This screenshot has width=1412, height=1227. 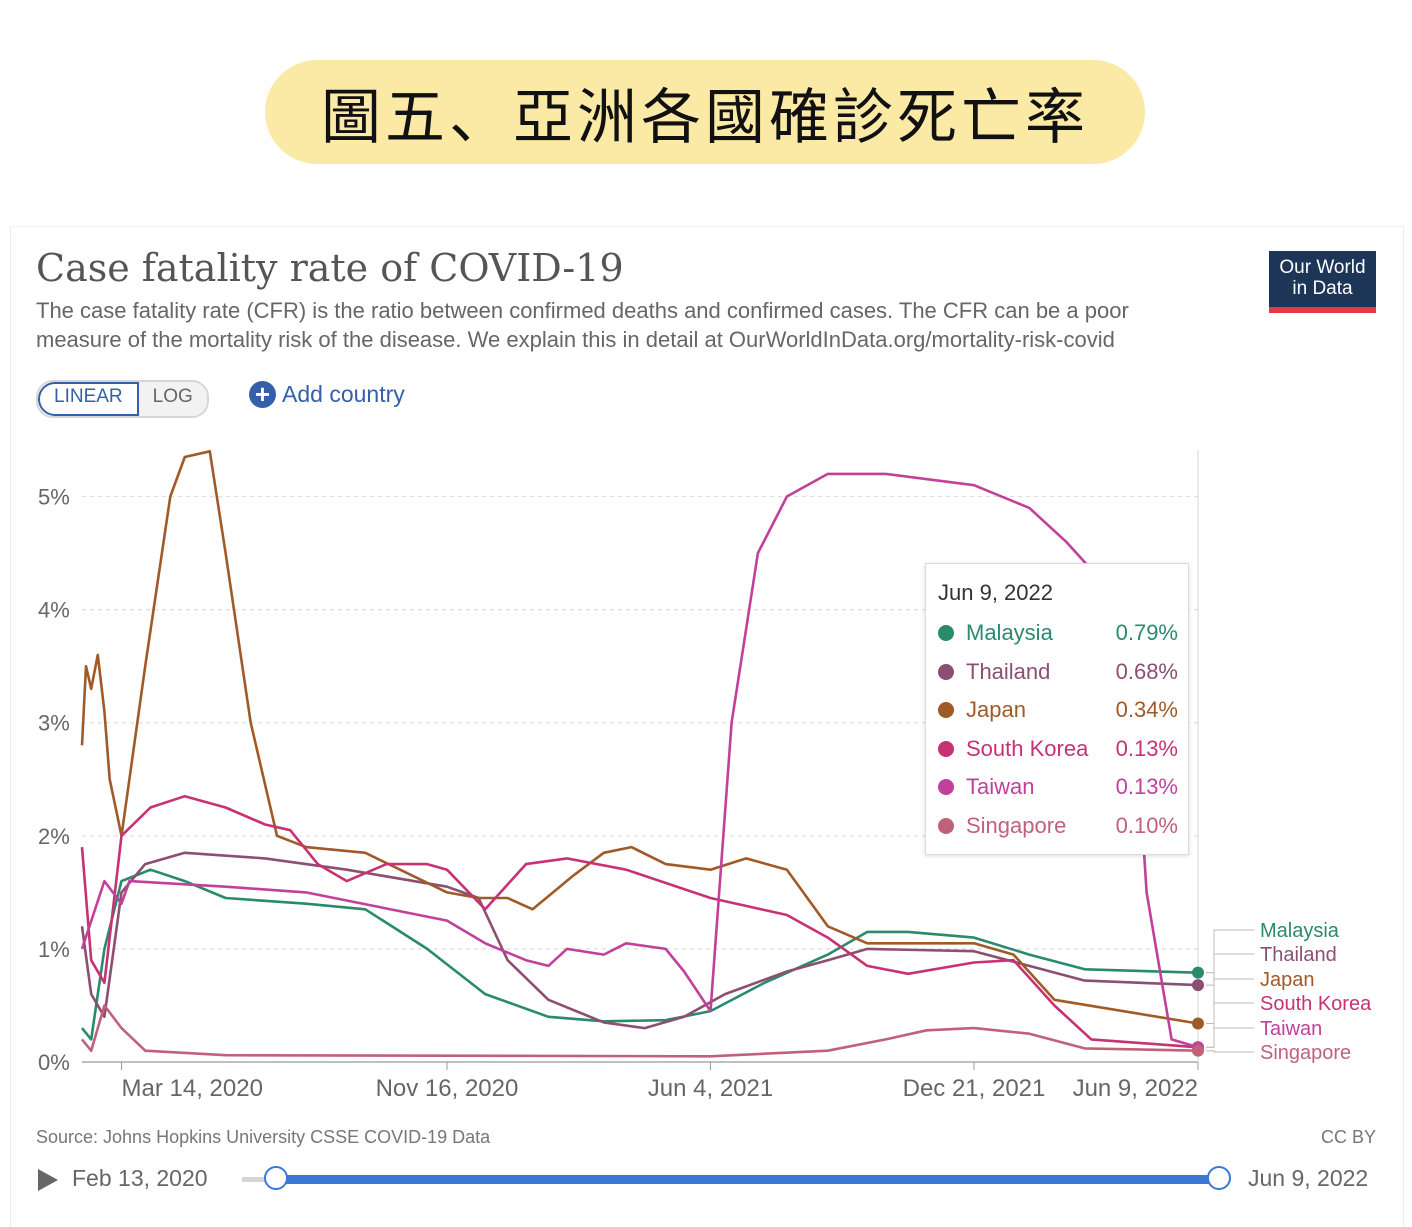 What do you see at coordinates (1316, 1004) in the screenshot?
I see `legend-label: South Korea` at bounding box center [1316, 1004].